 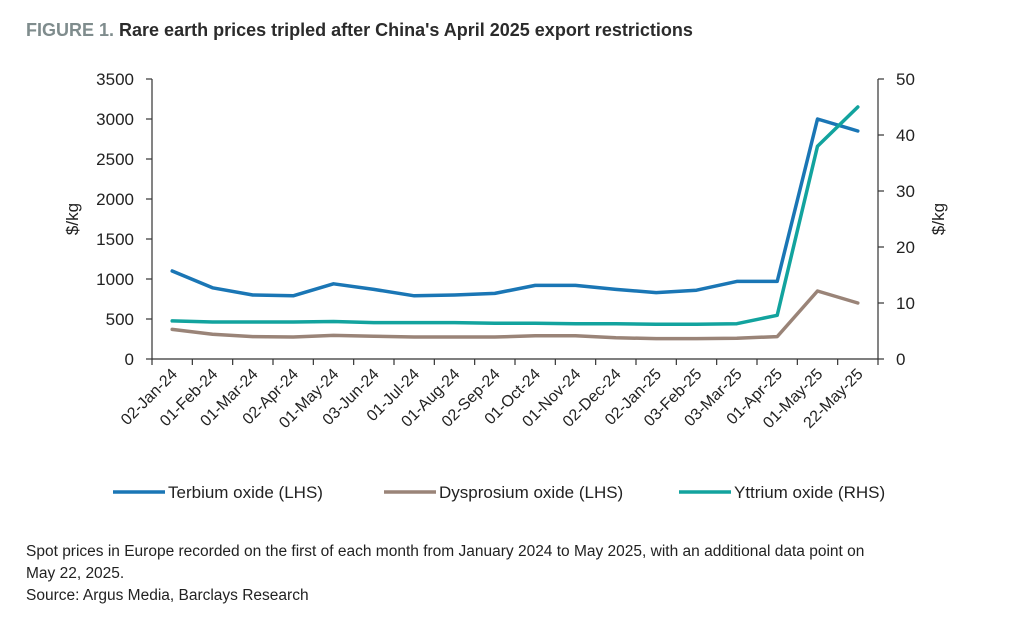 I want to click on right-y-axis: 0 10 20 30 40 50 $/kg, so click(x=912, y=219).